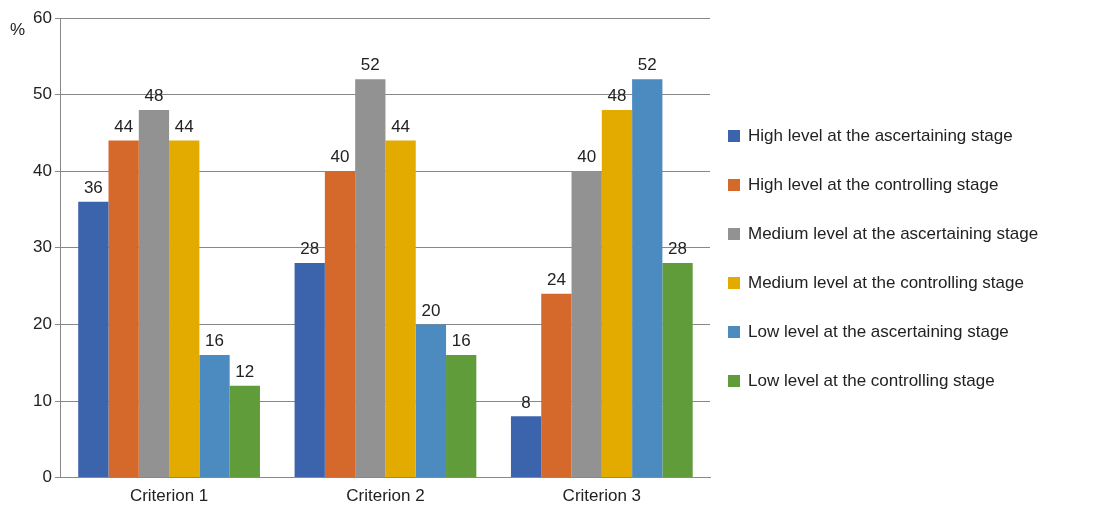  I want to click on legend-label: Medium level at the ascertaining stage, so click(893, 233).